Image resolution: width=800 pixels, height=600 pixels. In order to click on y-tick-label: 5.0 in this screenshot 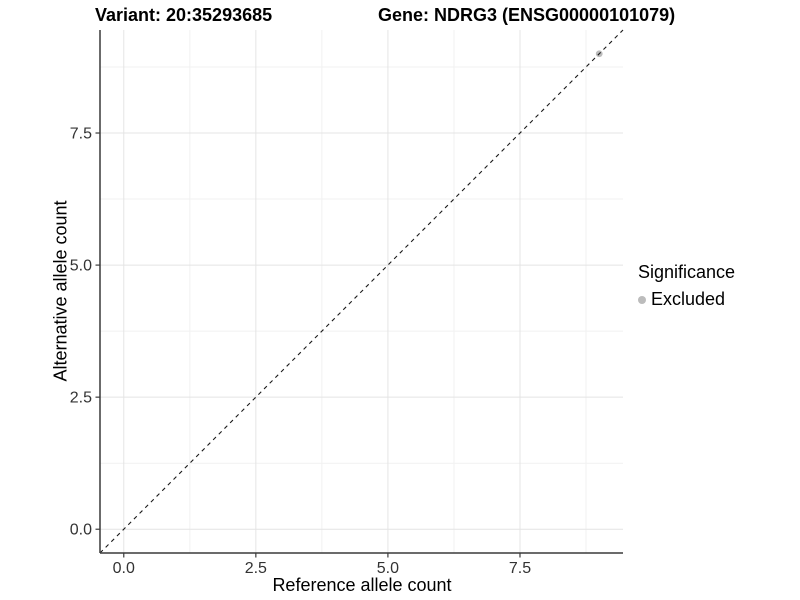, I will do `click(81, 266)`.